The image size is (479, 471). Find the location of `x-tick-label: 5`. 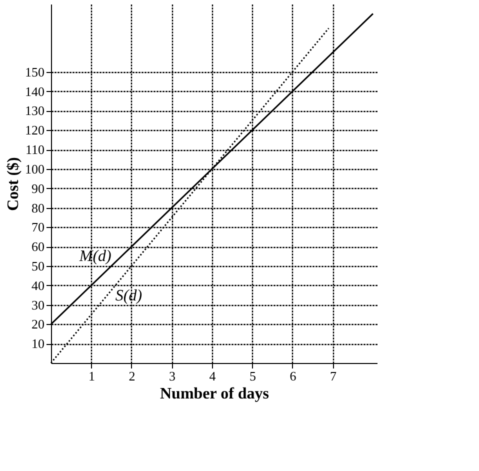

x-tick-label: 5 is located at coordinates (252, 376).